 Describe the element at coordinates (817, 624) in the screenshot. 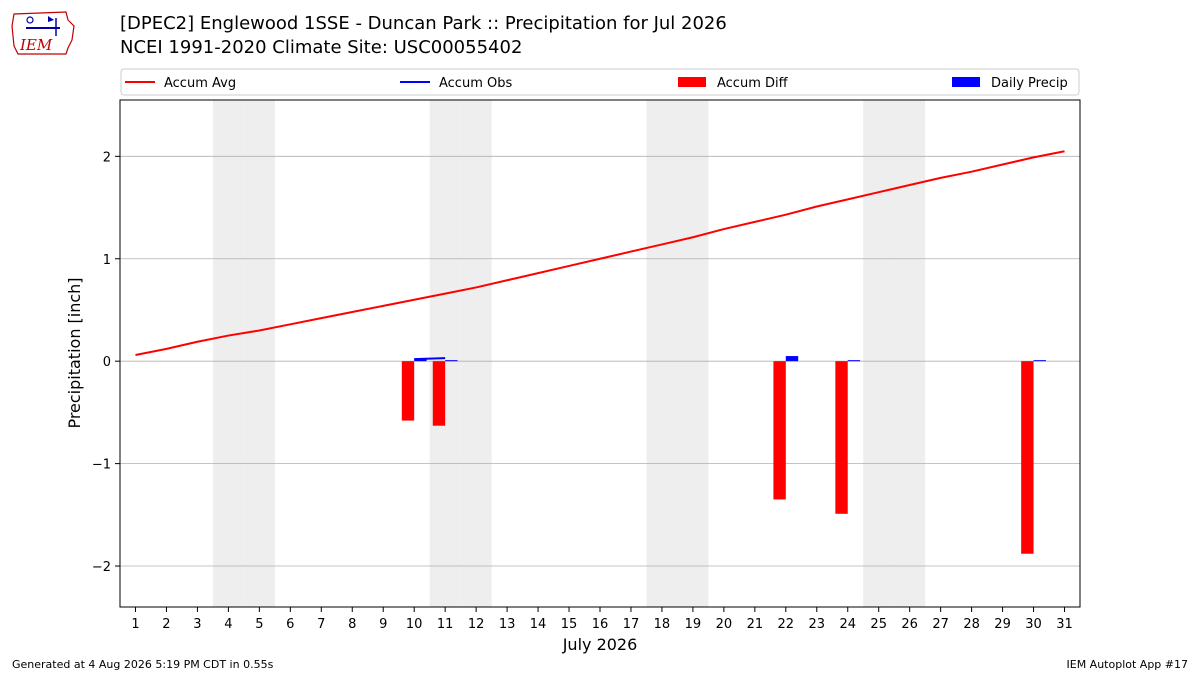

I see `x-tick-label: 23` at that location.